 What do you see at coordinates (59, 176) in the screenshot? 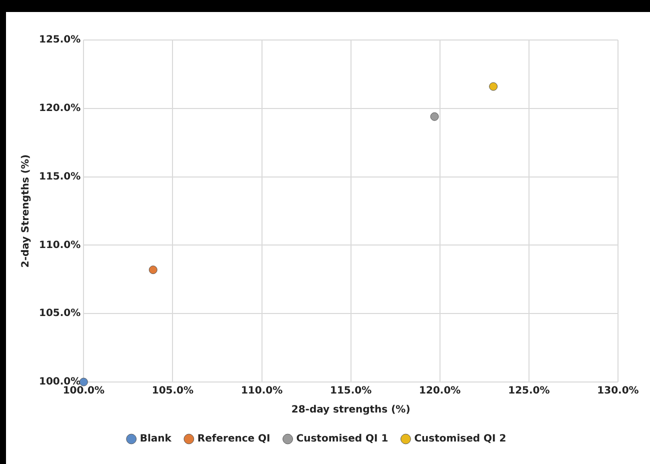
I see `y-tick-label: 115.0%` at bounding box center [59, 176].